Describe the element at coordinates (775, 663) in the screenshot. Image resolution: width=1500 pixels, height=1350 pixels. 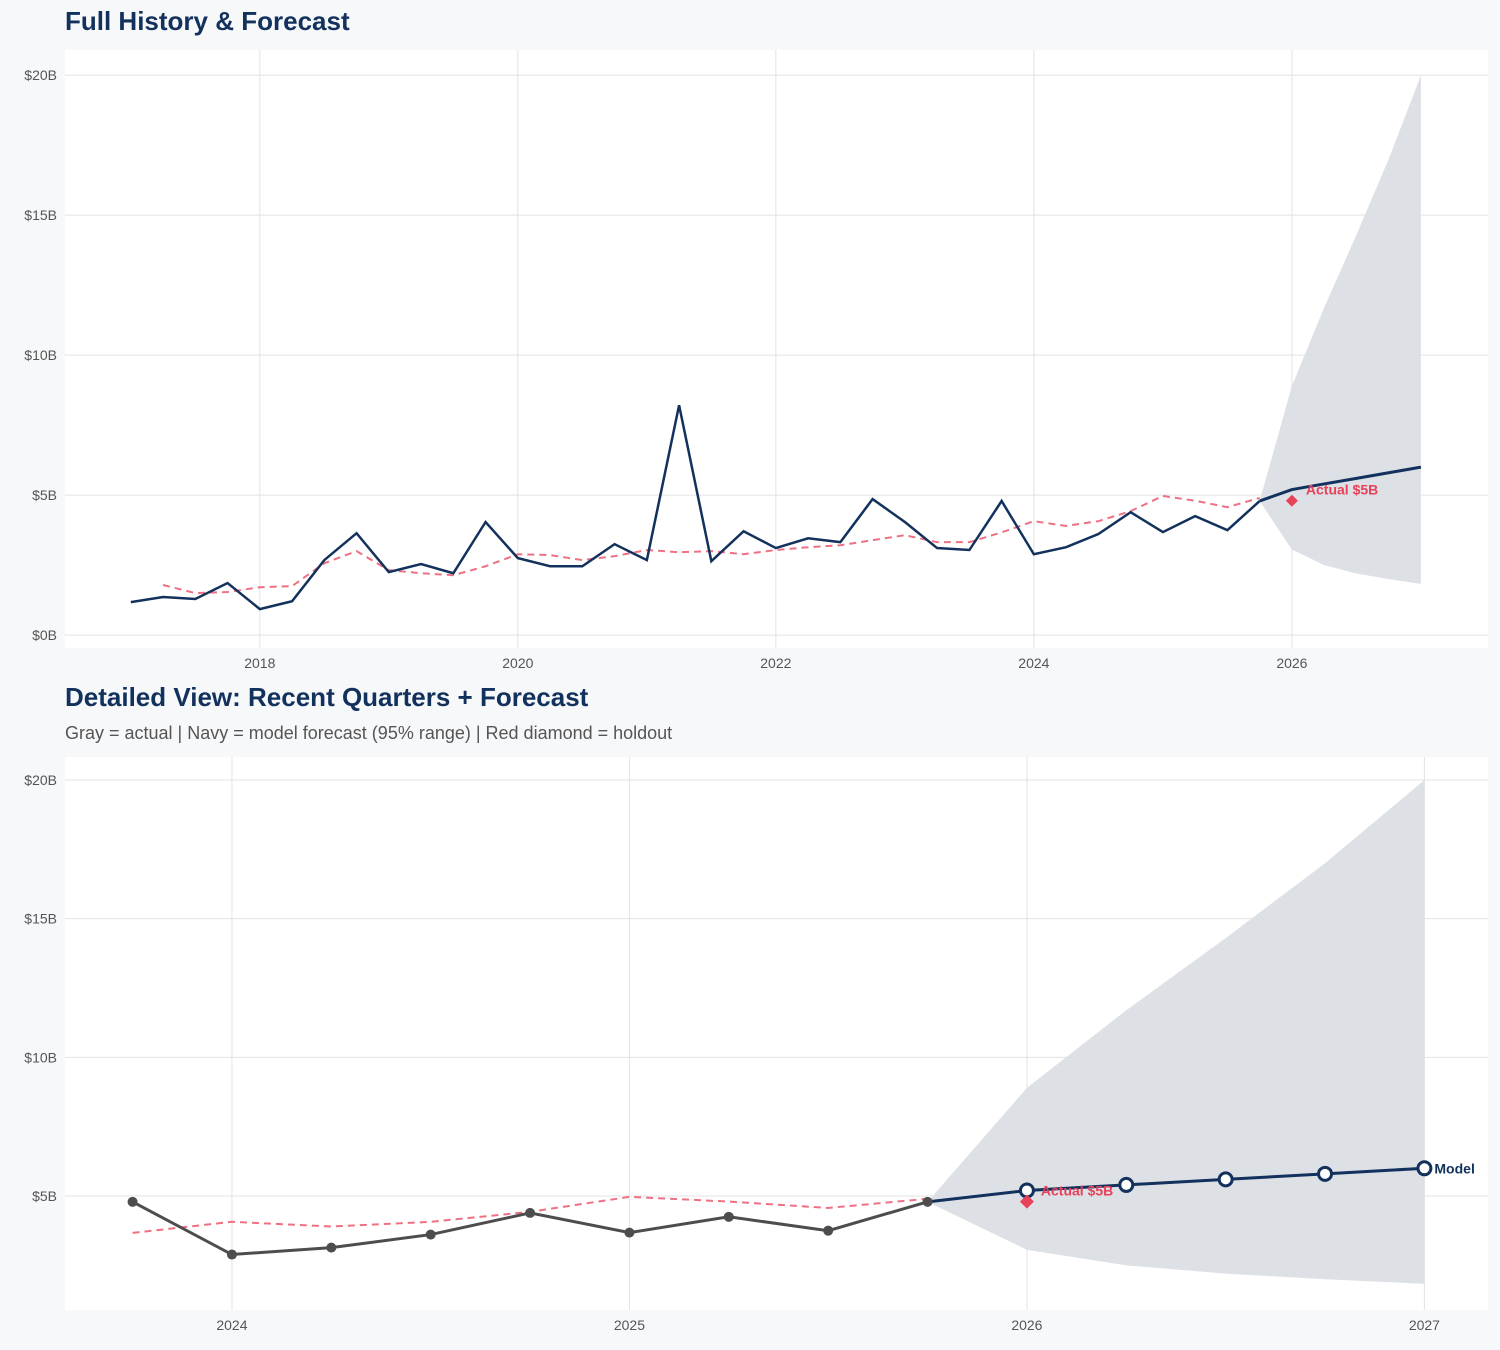
I see `x-tick-label: 2022` at that location.